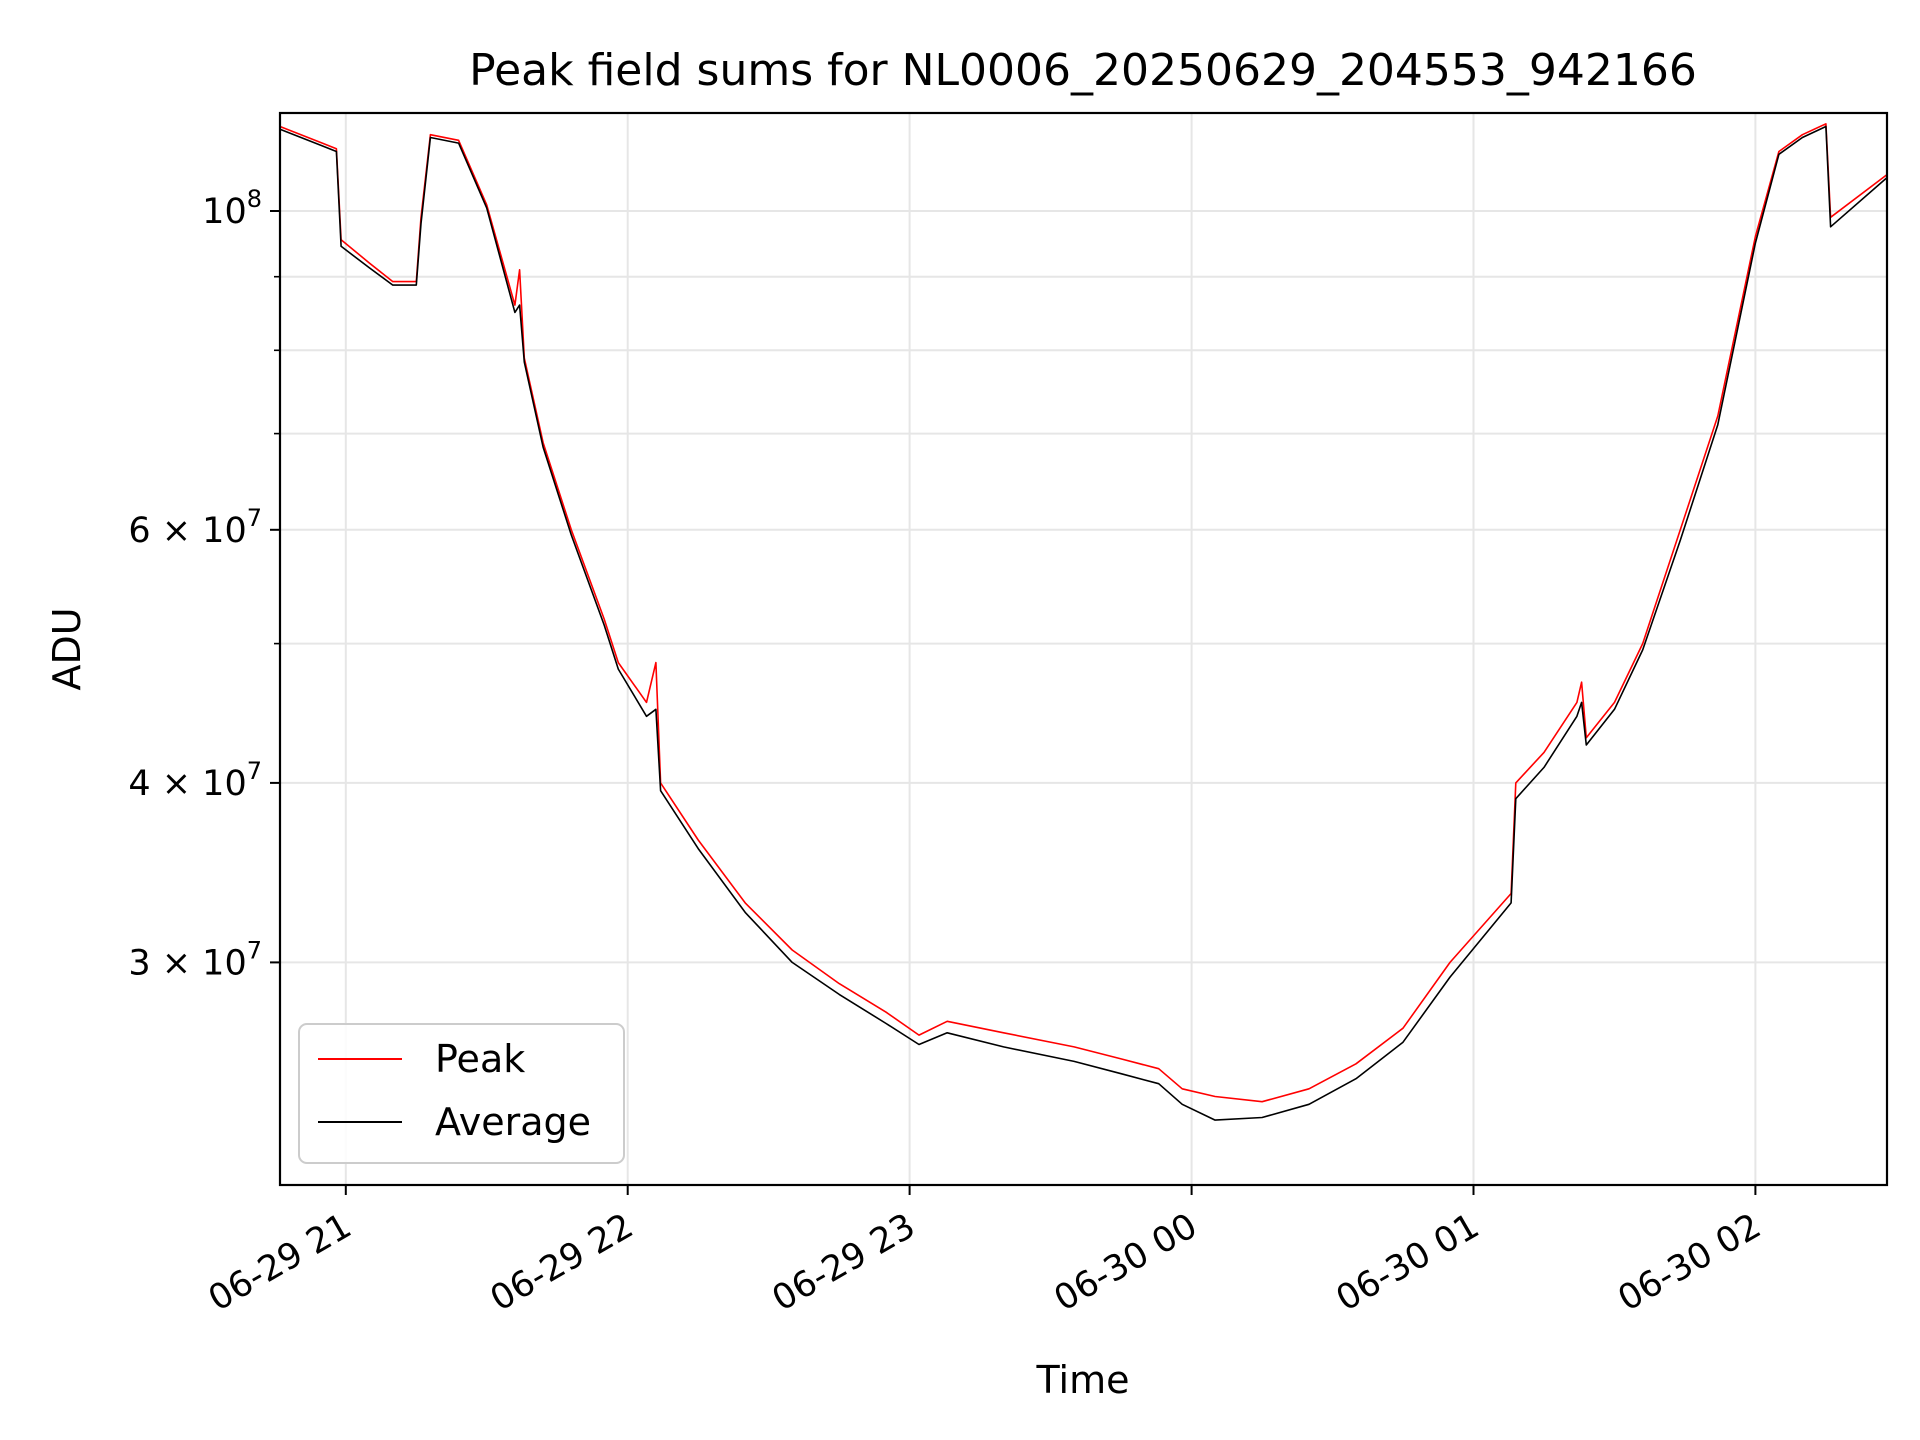 The image size is (1920, 1440). I want to click on y-tick-label: 108, so click(232, 208).